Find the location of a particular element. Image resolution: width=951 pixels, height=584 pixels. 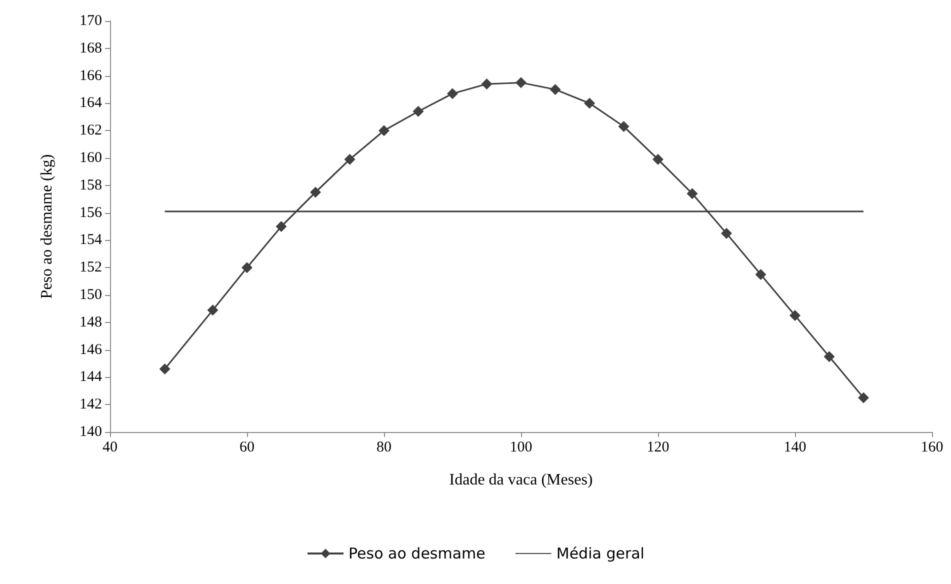

y-tick-label: 164 is located at coordinates (91, 103).